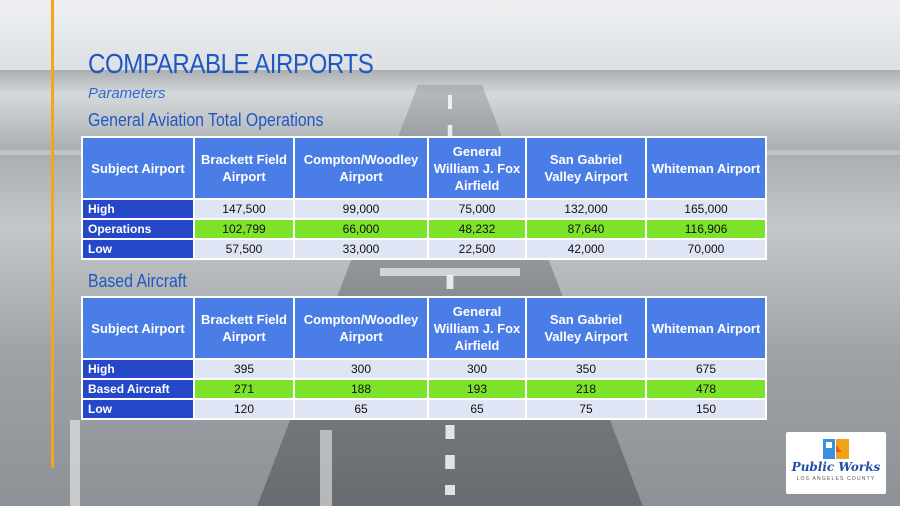 The height and width of the screenshot is (506, 900). What do you see at coordinates (477, 209) in the screenshot?
I see `table-cell: 75,000` at bounding box center [477, 209].